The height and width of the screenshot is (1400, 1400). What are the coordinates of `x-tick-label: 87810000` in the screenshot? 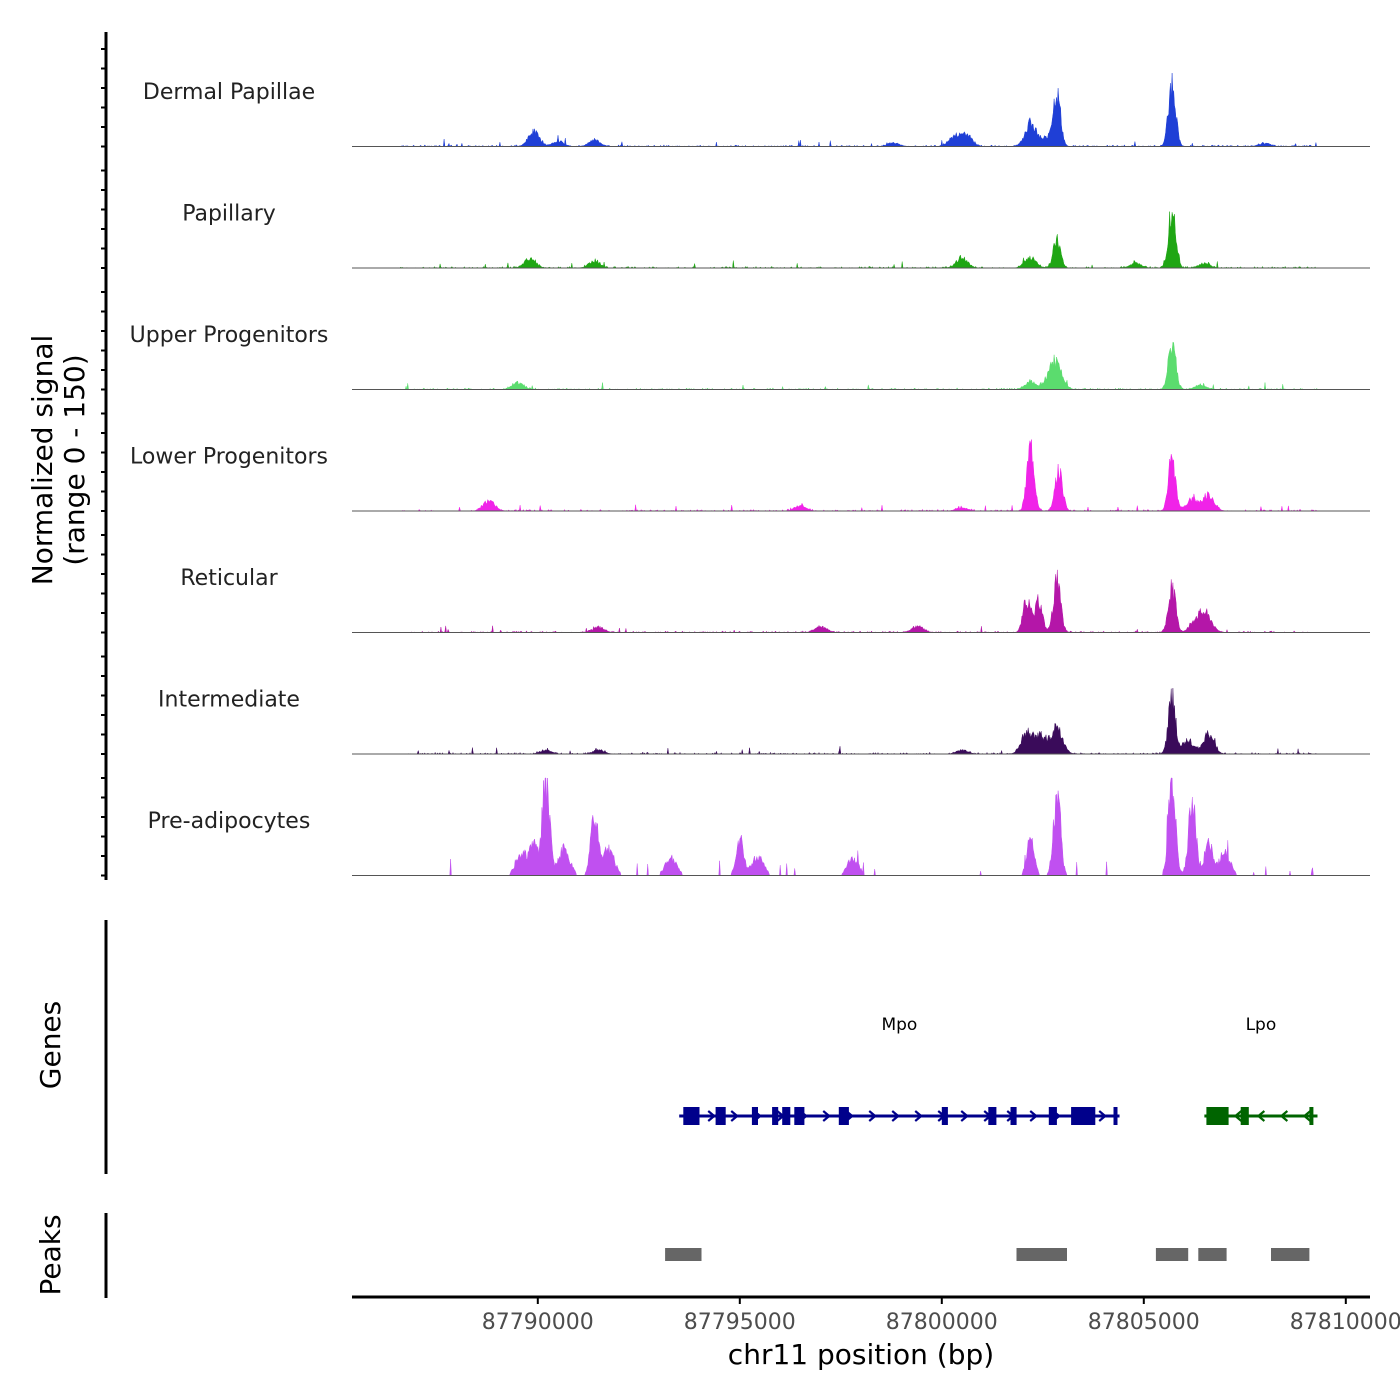 It's located at (1345, 1322).